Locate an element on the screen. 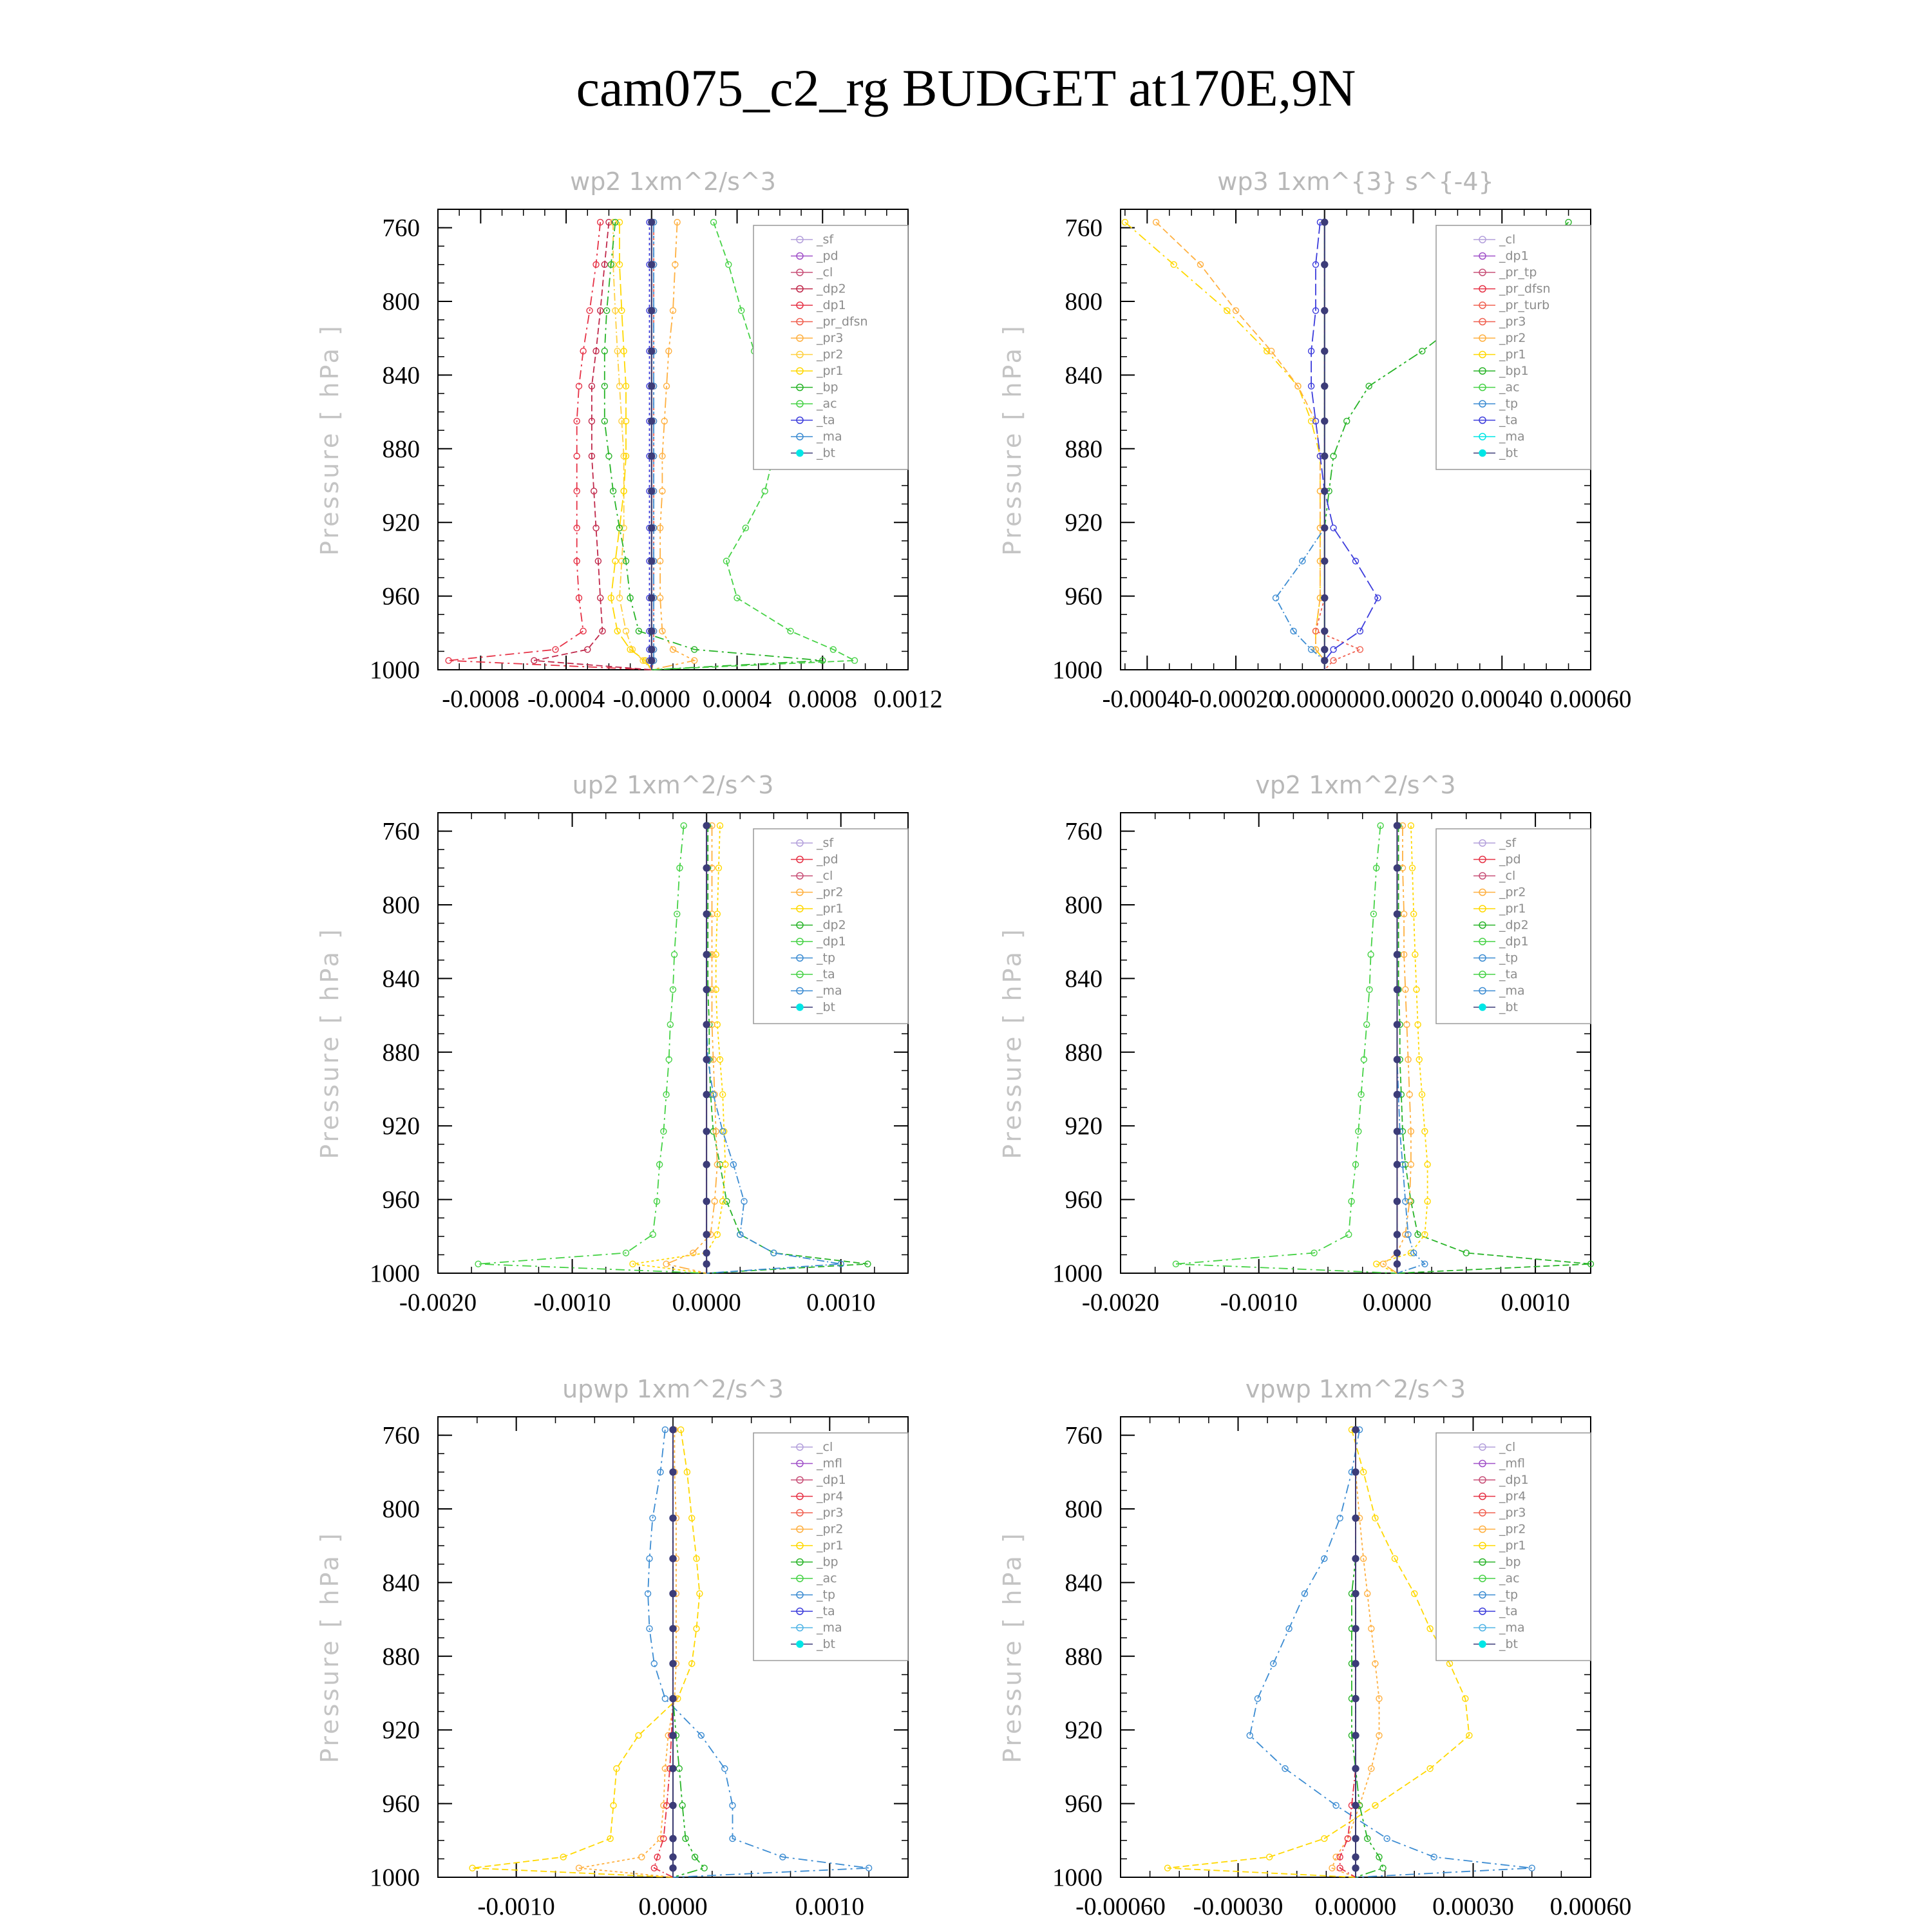 This screenshot has height=1932, width=1932. x-tick-label: -0.00030 is located at coordinates (1238, 1907).